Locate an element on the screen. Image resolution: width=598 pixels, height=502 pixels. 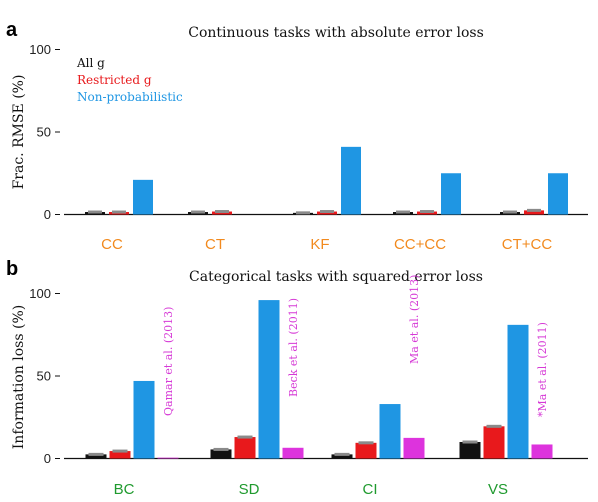
x-tick-labels-b: BC SD CI VS is located at coordinates (311, 489).